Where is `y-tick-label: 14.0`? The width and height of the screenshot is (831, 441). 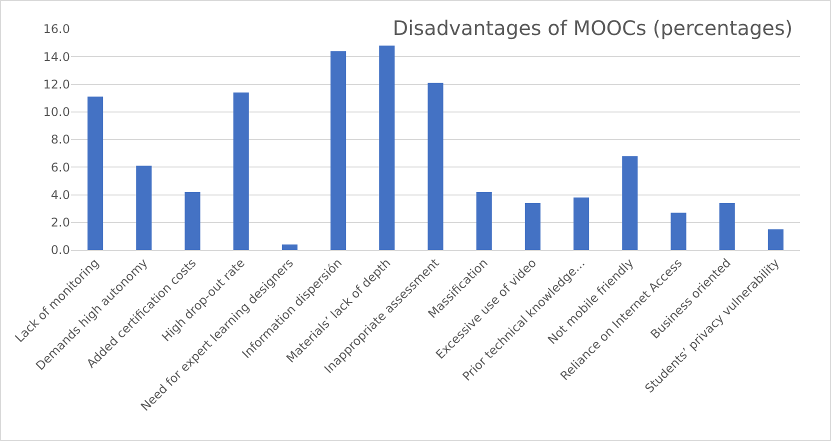 y-tick-label: 14.0 is located at coordinates (56, 57).